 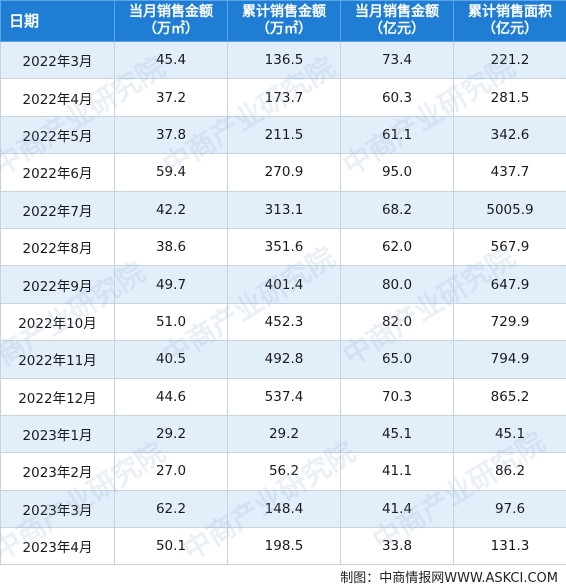 I want to click on table-row: 2022年10月 51.0 452.3 82.0 729.9, so click(x=283, y=322).